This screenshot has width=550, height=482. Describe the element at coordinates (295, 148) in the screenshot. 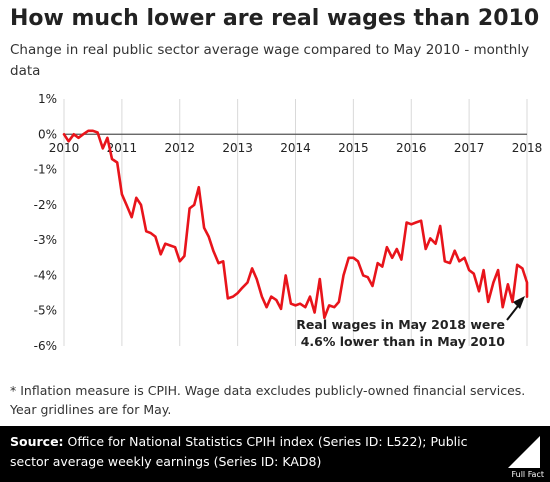

I see `x-tick-label: 2014` at that location.